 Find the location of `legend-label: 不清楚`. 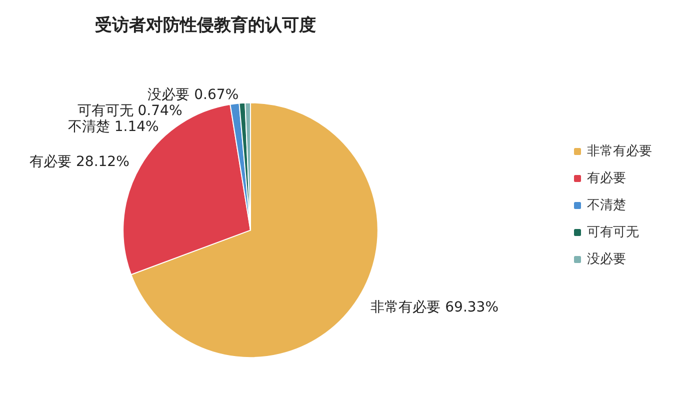

legend-label: 不清楚 is located at coordinates (606, 205).